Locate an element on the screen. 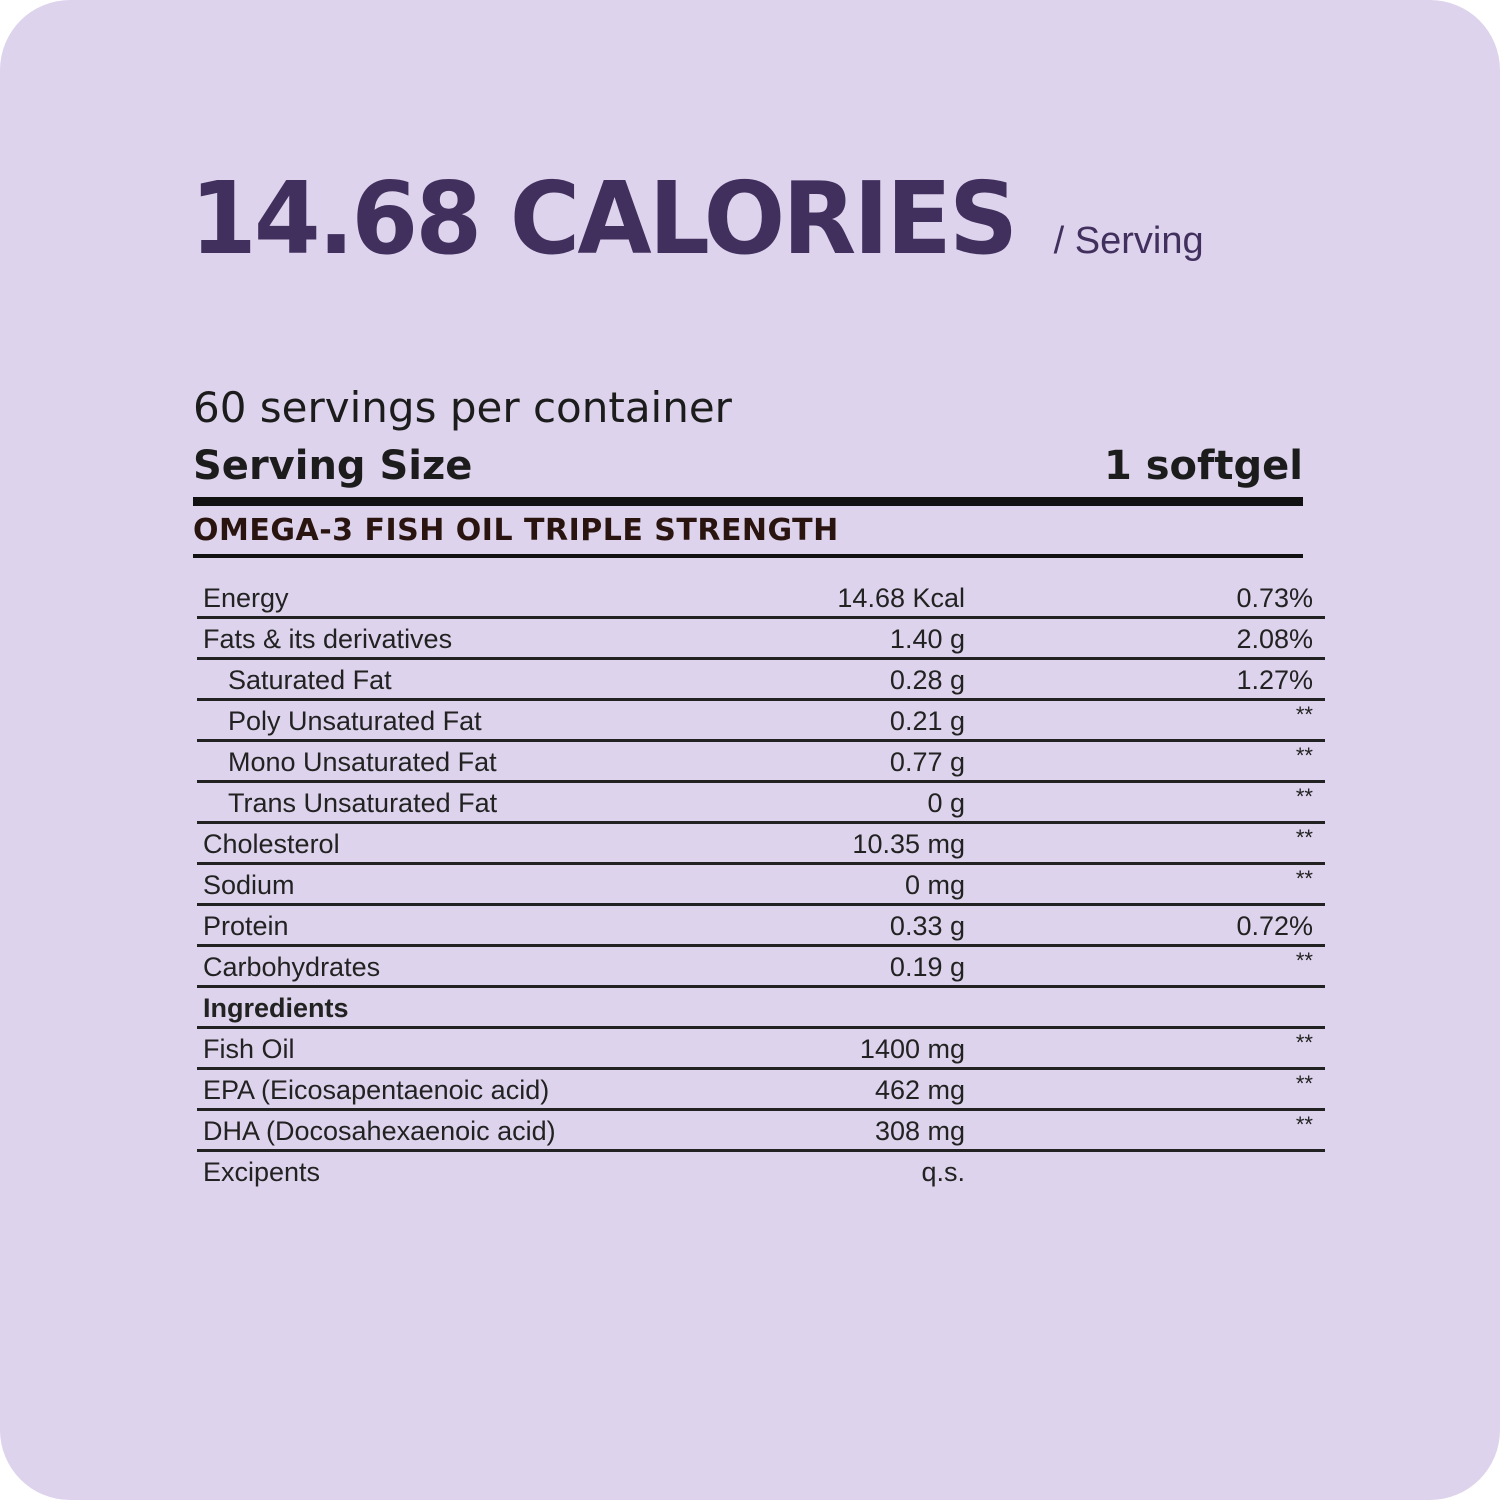 This screenshot has width=1500, height=1500. table-row: DHA (Docosahexaenoic acid) 308 mg ** is located at coordinates (761, 1131).